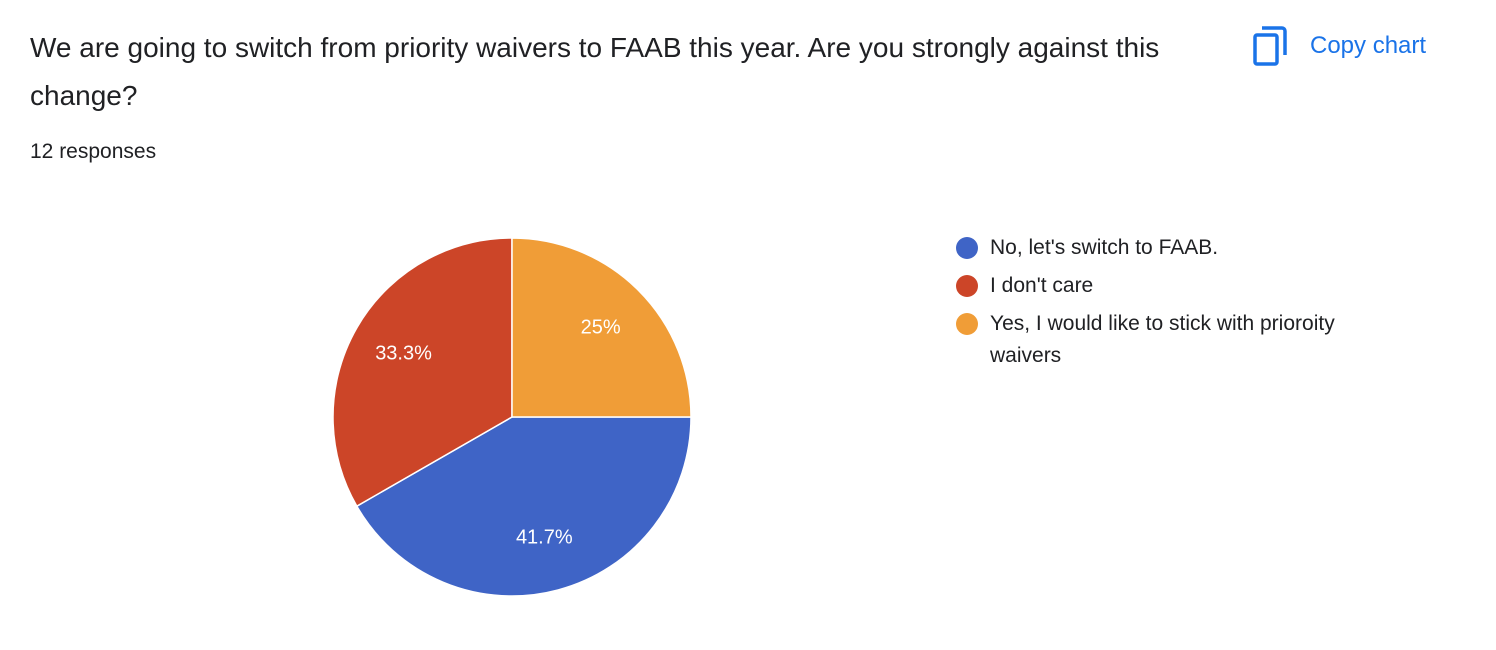 This screenshot has width=1496, height=650. Describe the element at coordinates (1173, 286) in the screenshot. I see `legend-item: I don't care` at that location.